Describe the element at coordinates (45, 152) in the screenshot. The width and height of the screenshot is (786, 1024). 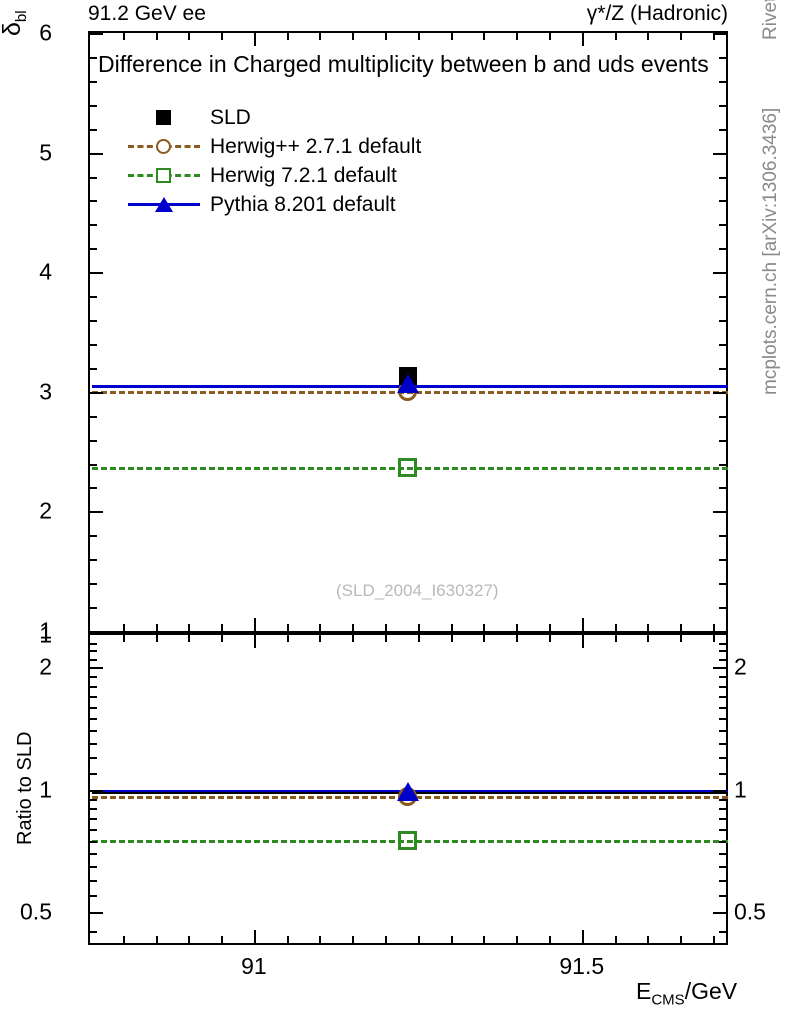
I see `y-tick-label: 5` at that location.